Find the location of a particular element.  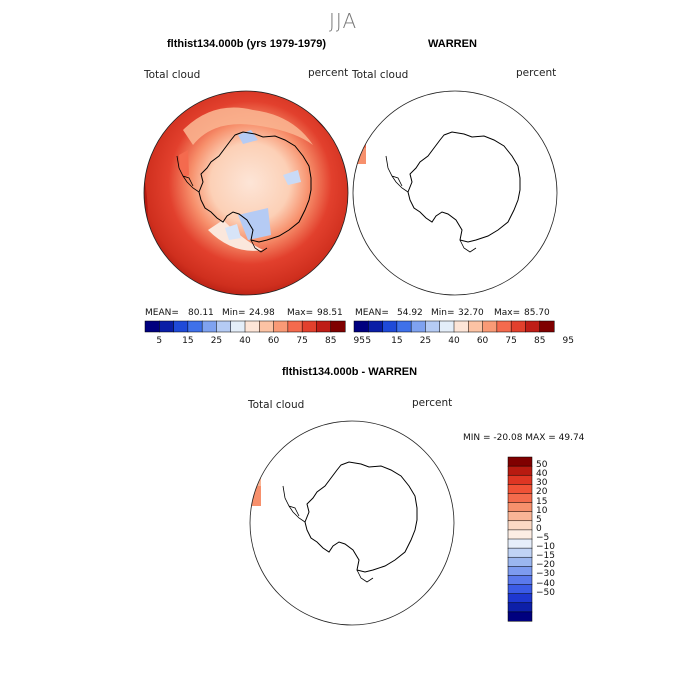

panel3-map is located at coordinates (352, 523).